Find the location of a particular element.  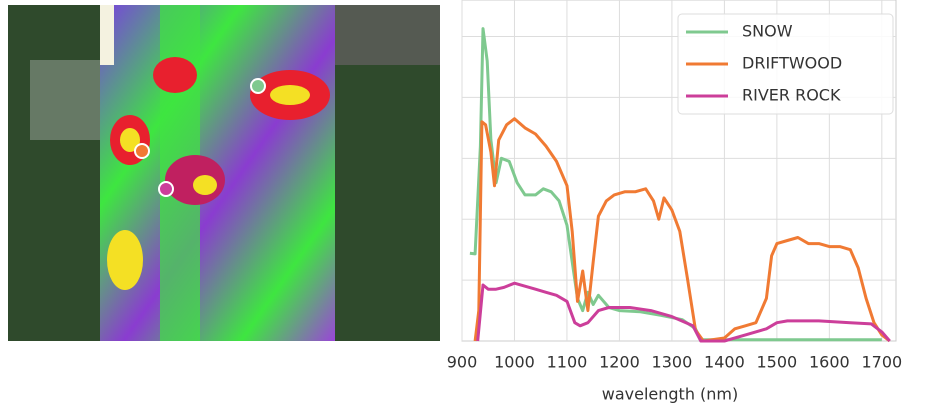

x-tick-label: 1500 is located at coordinates (777, 362).